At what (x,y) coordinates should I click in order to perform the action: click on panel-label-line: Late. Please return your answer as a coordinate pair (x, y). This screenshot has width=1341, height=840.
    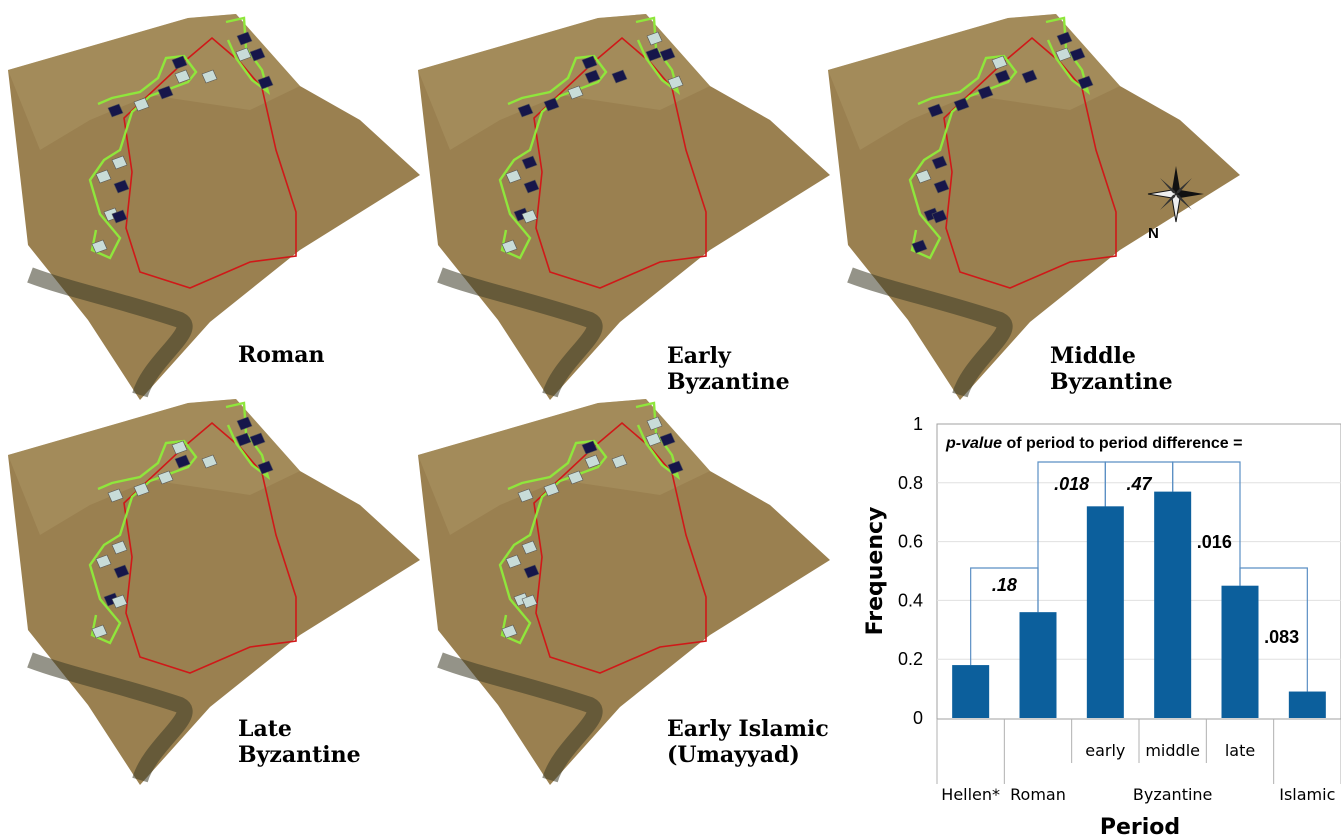
    Looking at the image, I should click on (265, 729).